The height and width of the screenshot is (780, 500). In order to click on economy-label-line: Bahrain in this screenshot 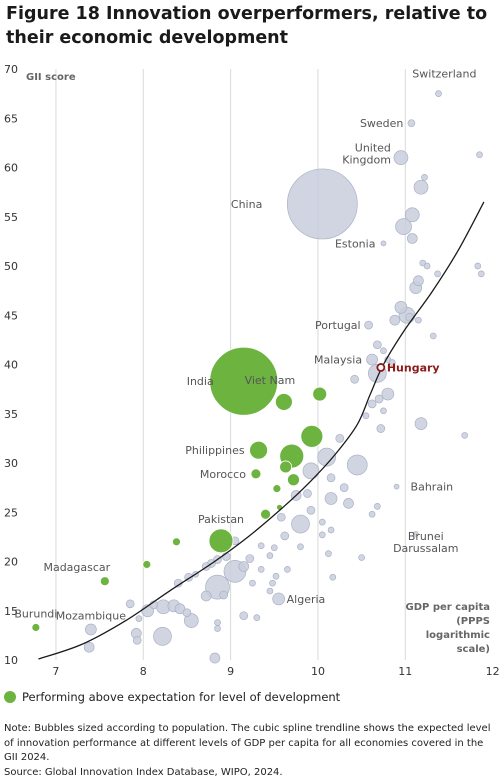, I will do `click(432, 487)`.